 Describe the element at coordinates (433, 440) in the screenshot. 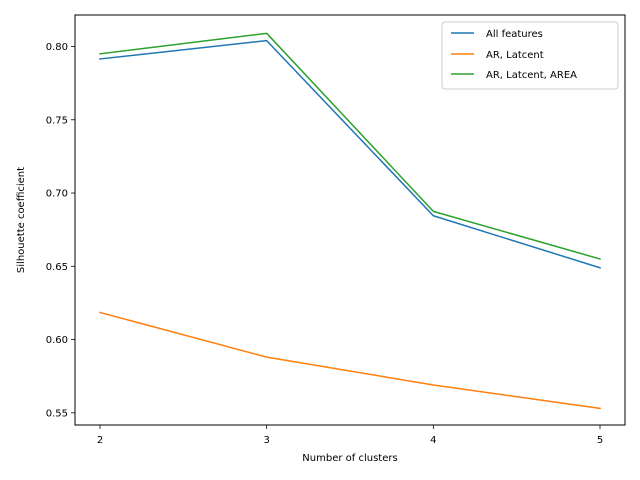

I see `x-tick-label: 4` at that location.